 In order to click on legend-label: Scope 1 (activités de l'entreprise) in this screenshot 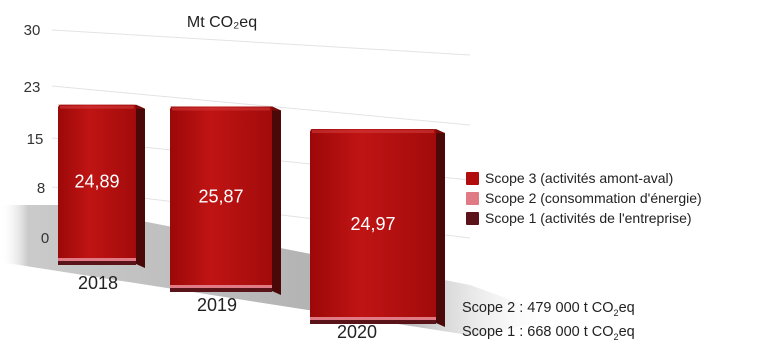, I will do `click(588, 218)`.